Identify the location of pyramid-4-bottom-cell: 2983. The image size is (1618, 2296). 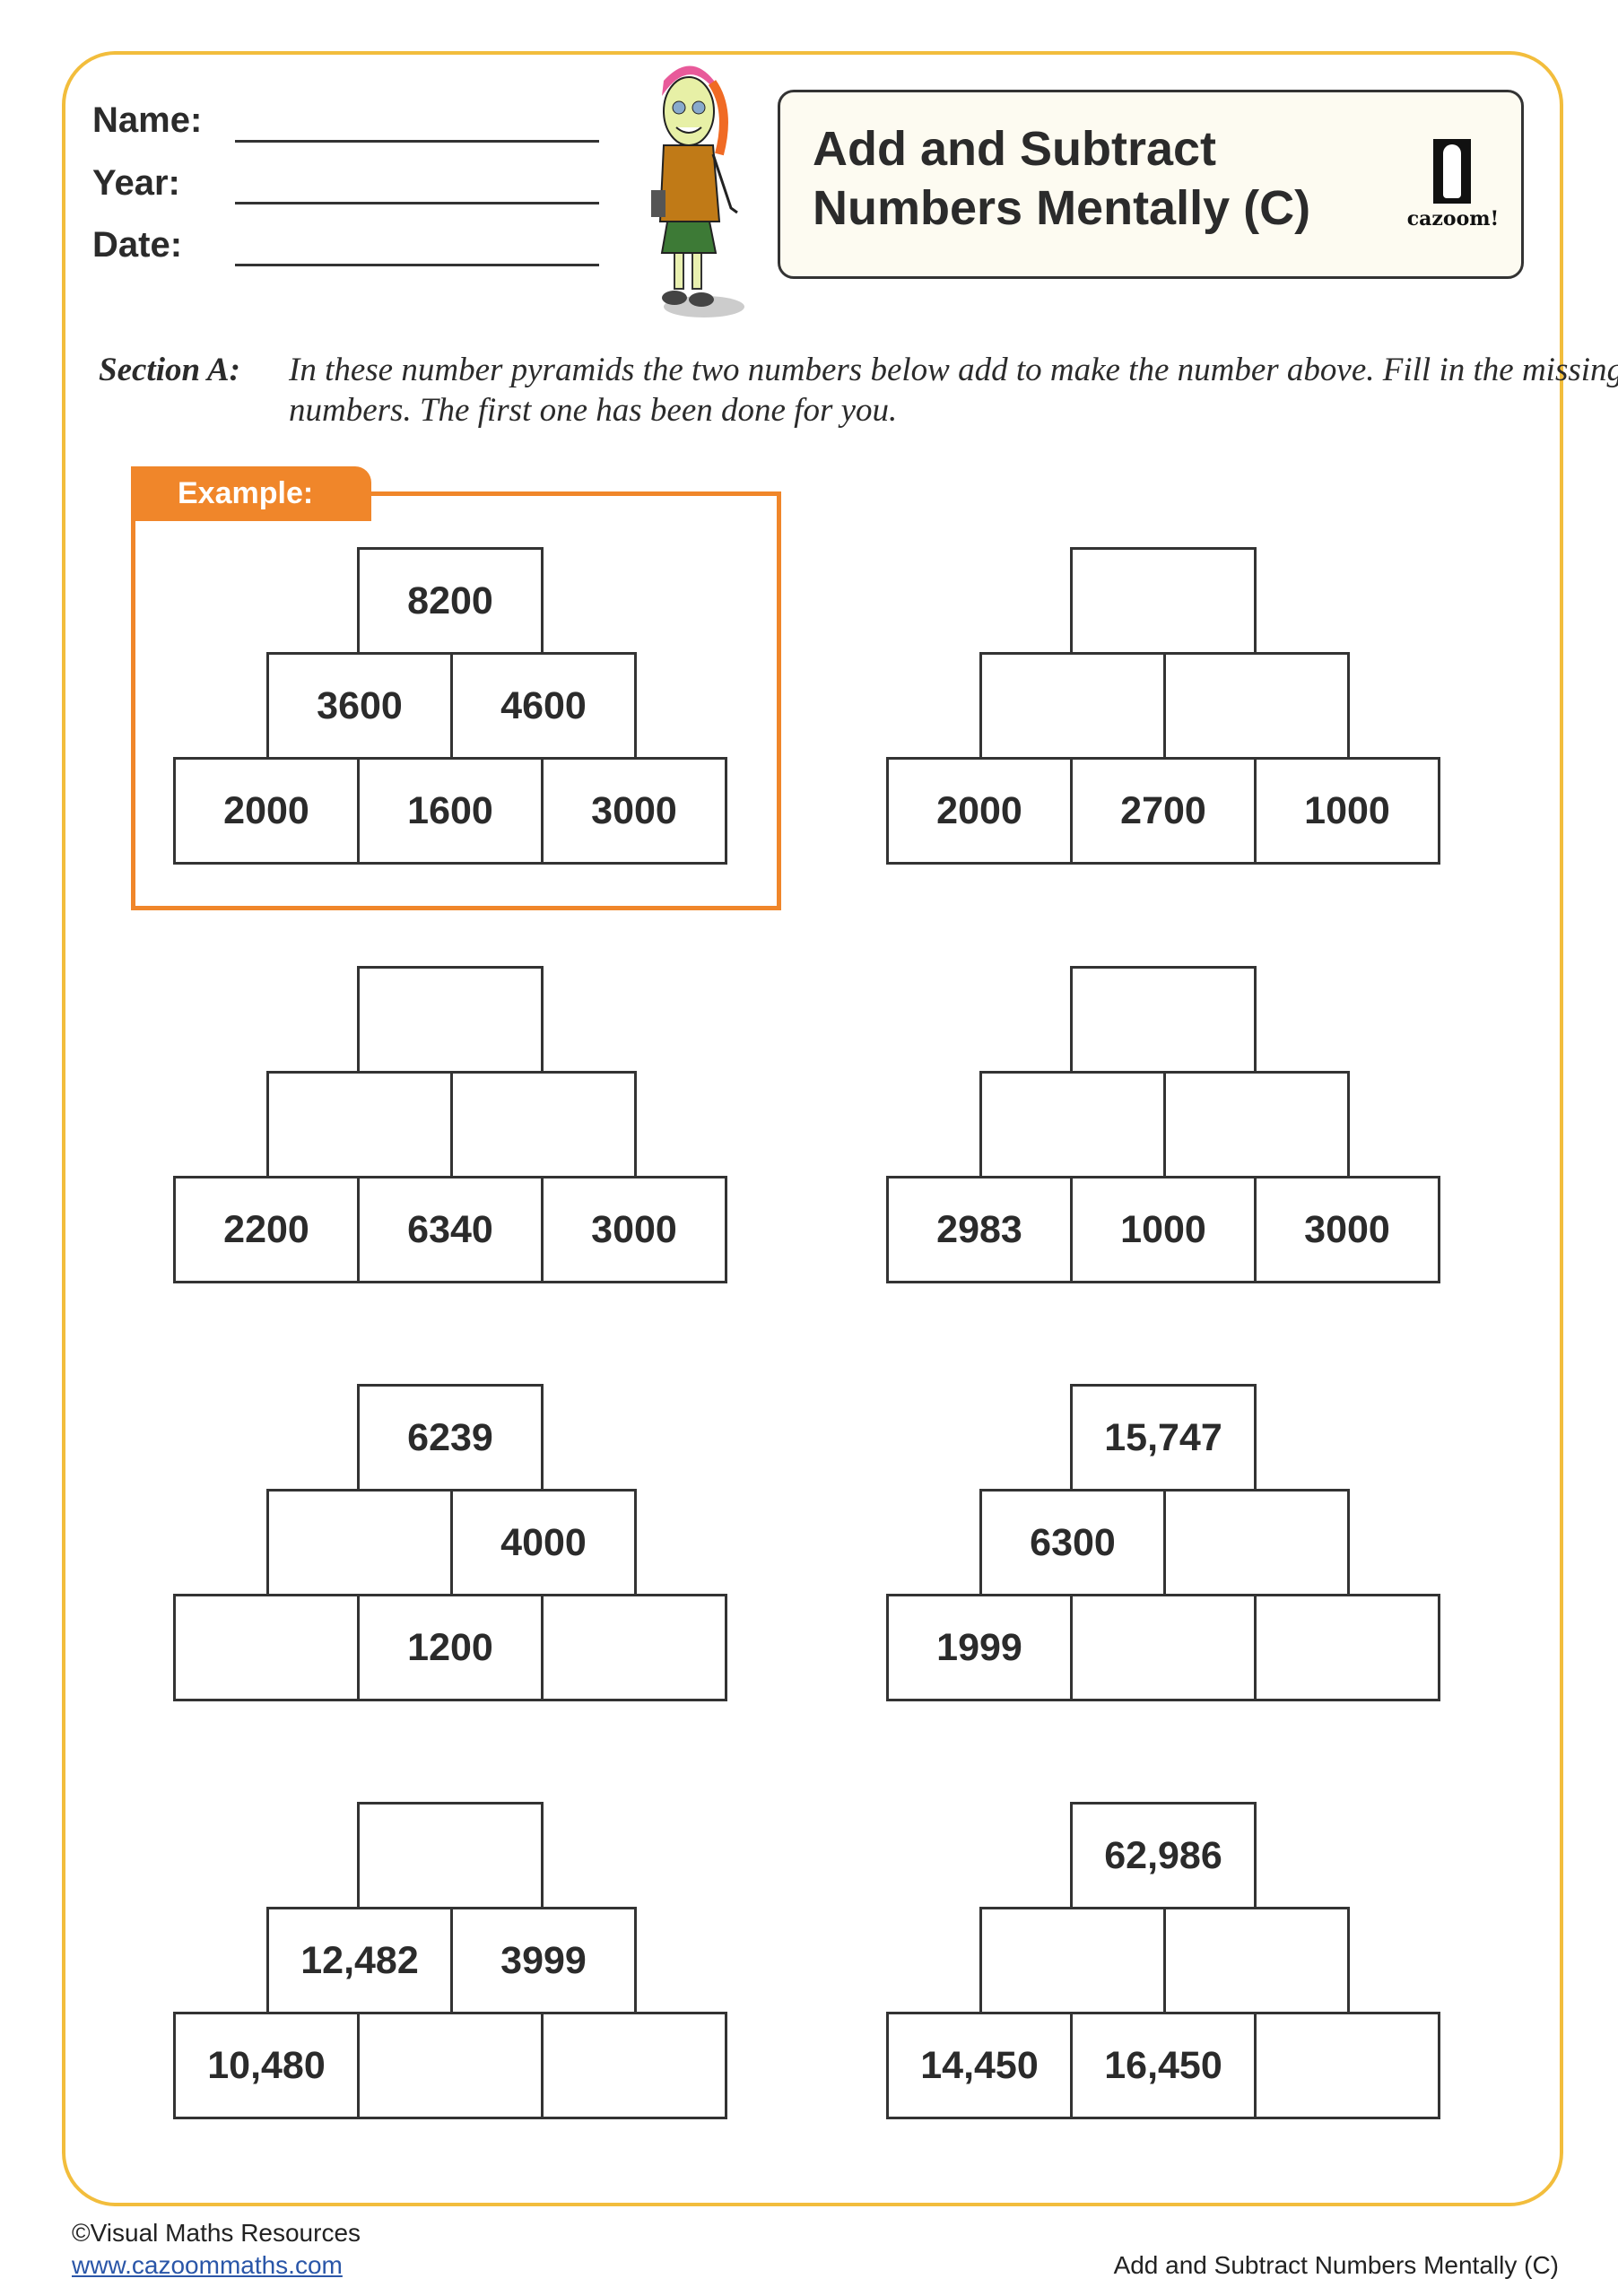
(979, 1229).